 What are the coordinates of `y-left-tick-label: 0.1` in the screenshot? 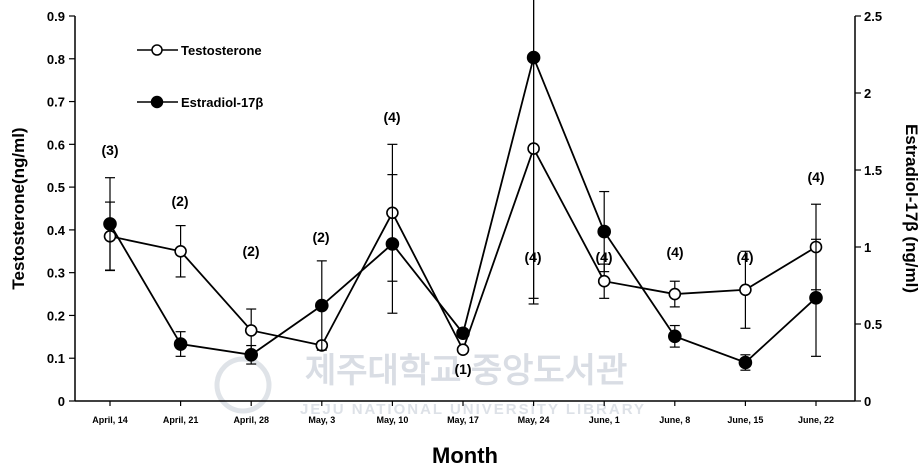 It's located at (56, 358).